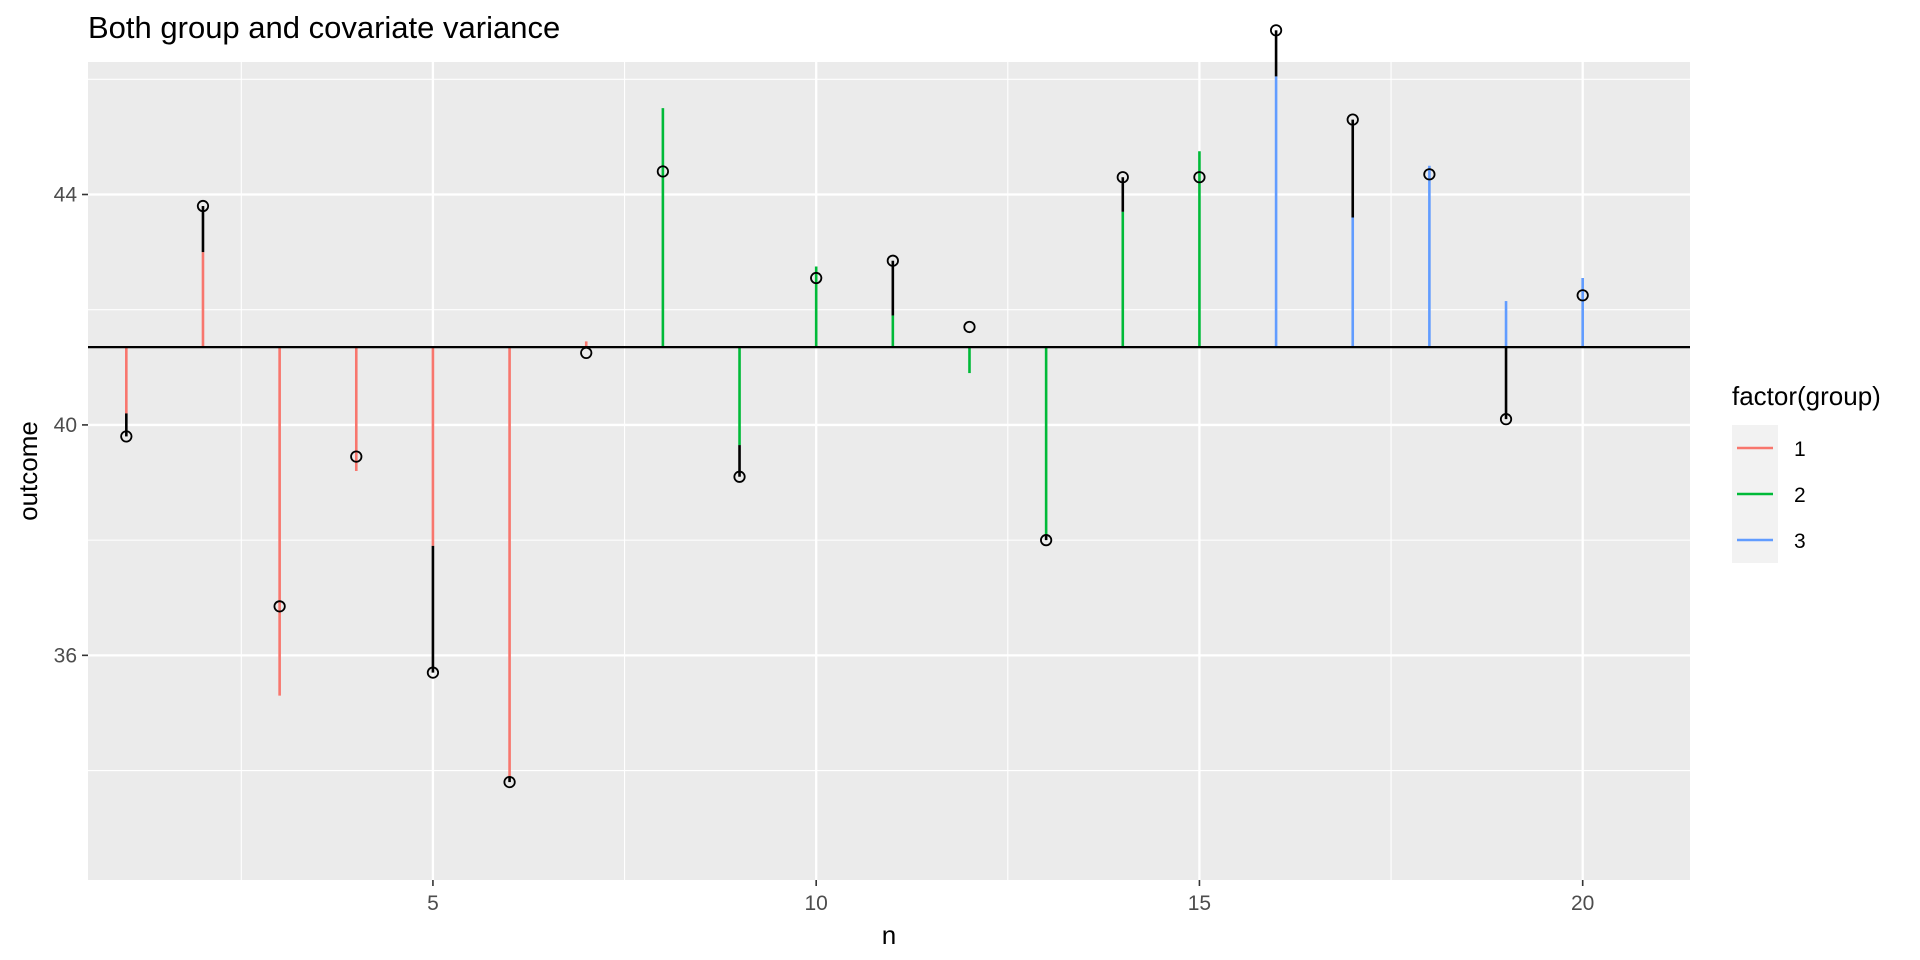  I want to click on x-tick-label: 10, so click(816, 903).